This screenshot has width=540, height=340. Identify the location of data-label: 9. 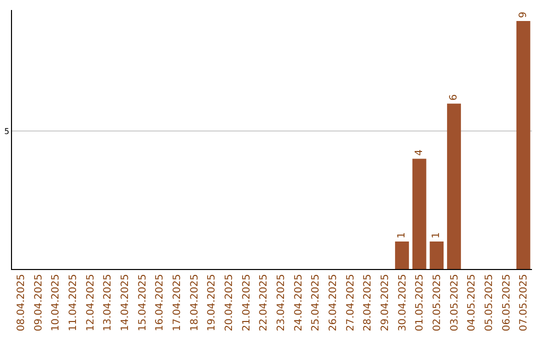
(523, 15).